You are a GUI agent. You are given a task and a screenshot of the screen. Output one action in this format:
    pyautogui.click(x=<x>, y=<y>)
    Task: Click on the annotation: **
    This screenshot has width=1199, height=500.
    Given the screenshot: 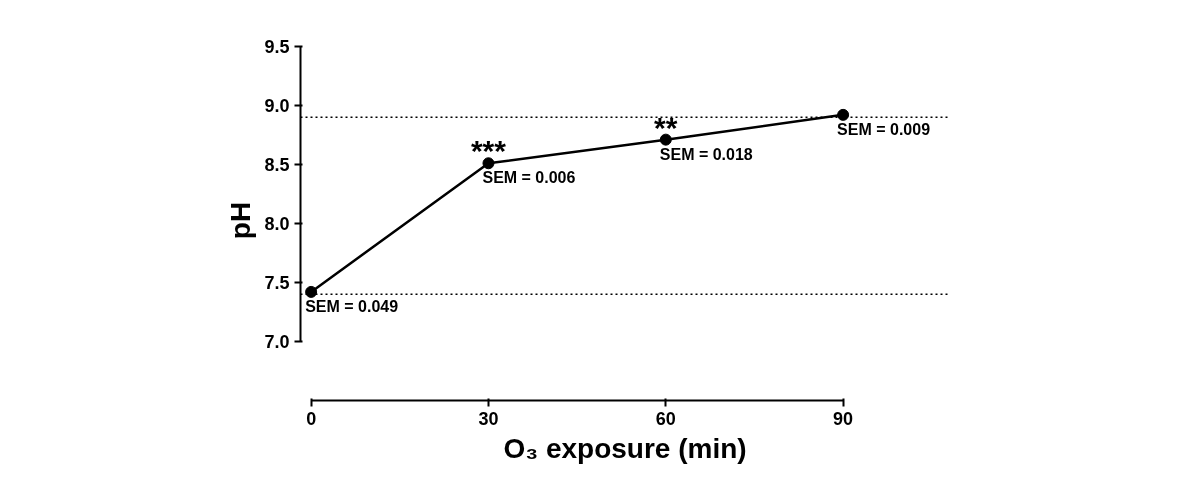 What is the action you would take?
    pyautogui.click(x=666, y=127)
    